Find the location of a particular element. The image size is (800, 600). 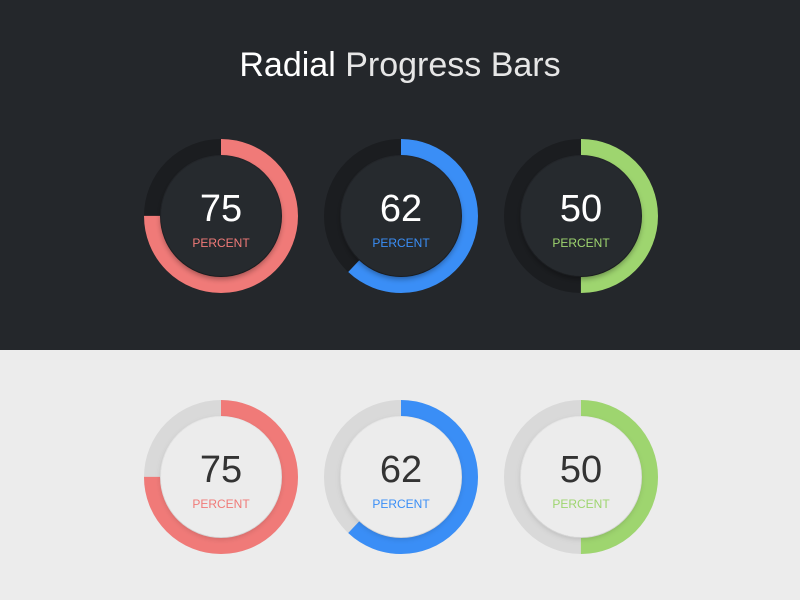

title-strong: Radial is located at coordinates (287, 65).